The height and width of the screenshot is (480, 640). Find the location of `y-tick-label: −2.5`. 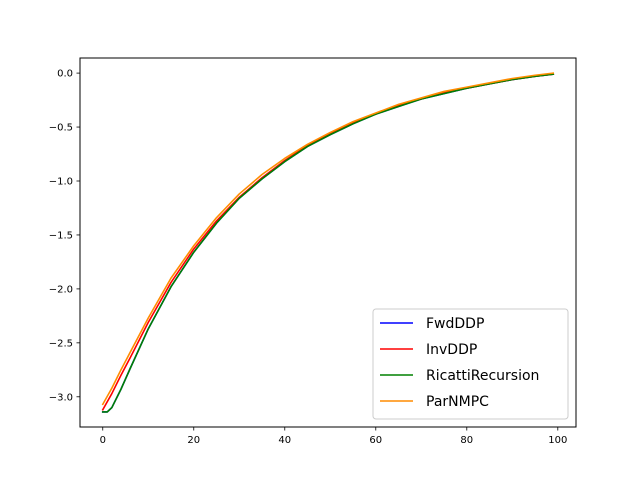

y-tick-label: −2.5 is located at coordinates (61, 343).